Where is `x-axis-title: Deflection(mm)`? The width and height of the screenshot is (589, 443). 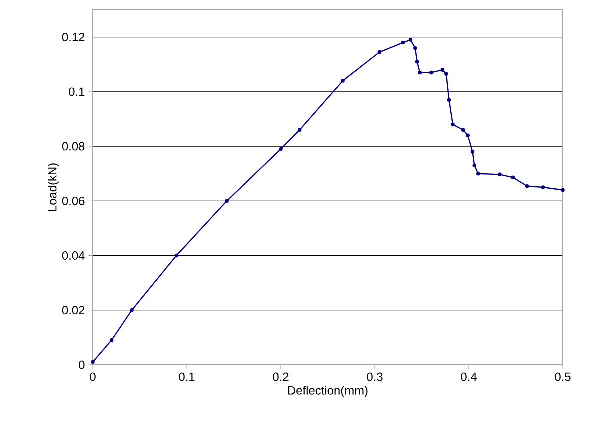 x-axis-title: Deflection(mm) is located at coordinates (328, 392).